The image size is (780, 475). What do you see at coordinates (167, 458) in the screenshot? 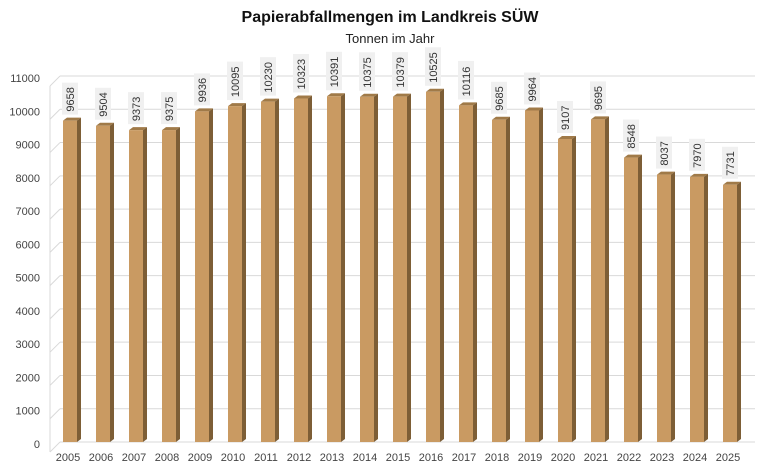
I see `x-tick-label: 2008` at bounding box center [167, 458].